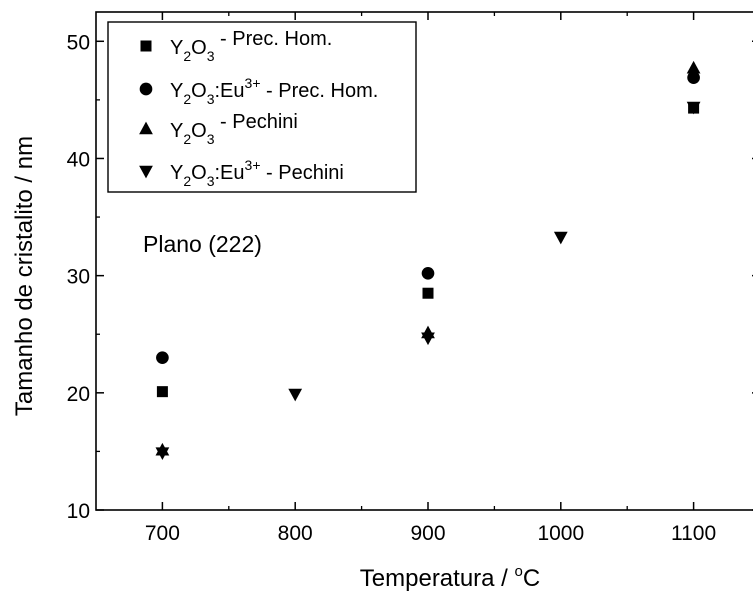  What do you see at coordinates (531, 578) in the screenshot?
I see `x-axis-title-unit: C` at bounding box center [531, 578].